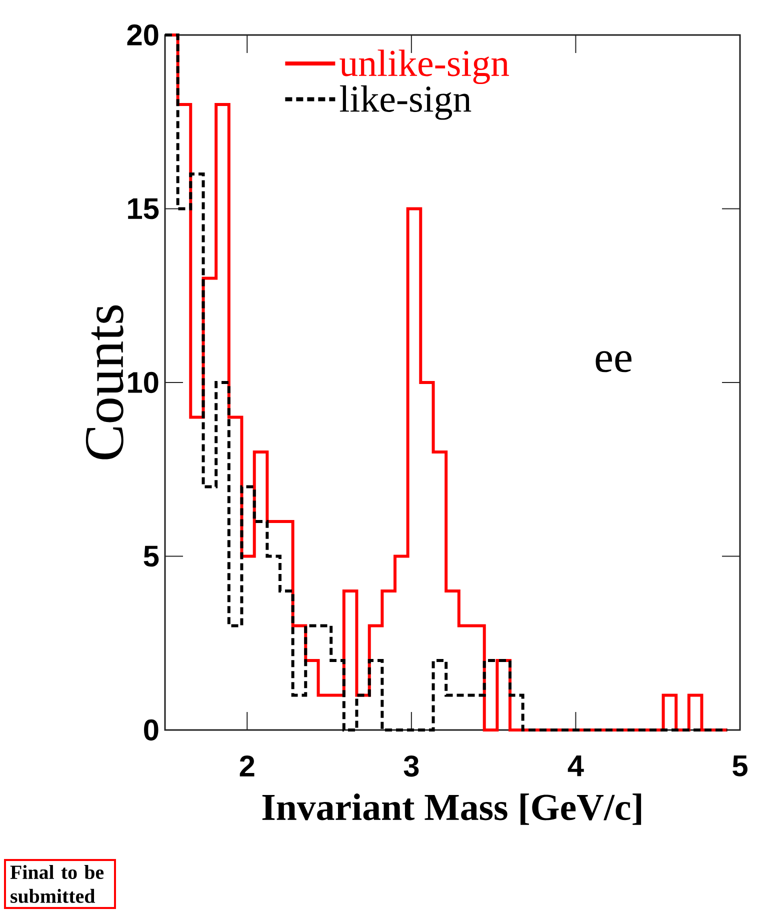 The height and width of the screenshot is (913, 763). Describe the element at coordinates (406, 102) in the screenshot. I see `legend-label: like-sign` at that location.